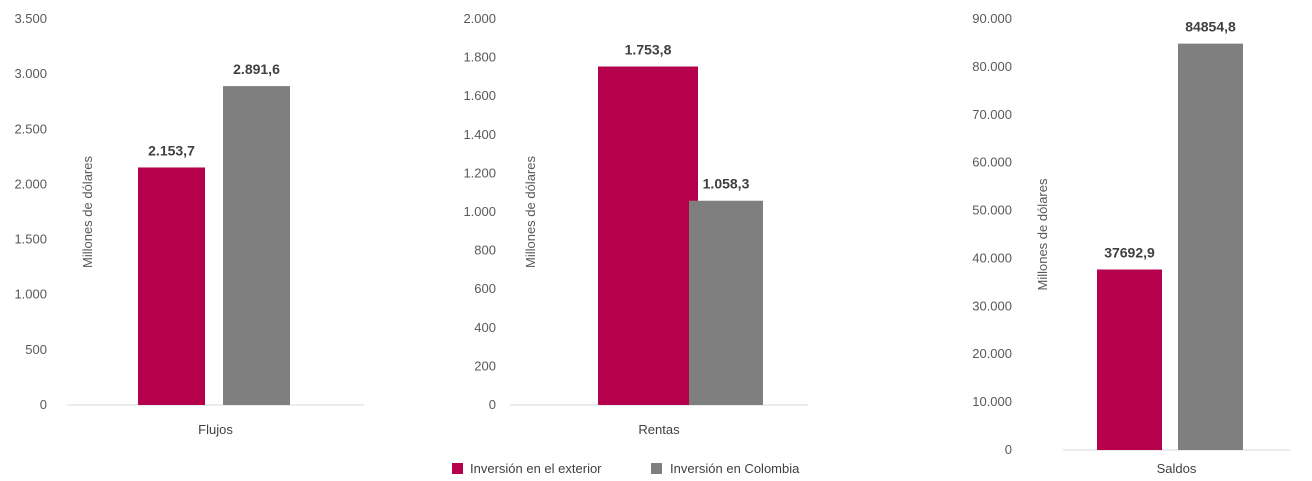 The width and height of the screenshot is (1312, 481). What do you see at coordinates (485, 250) in the screenshot?
I see `y-tick-label: 800` at bounding box center [485, 250].